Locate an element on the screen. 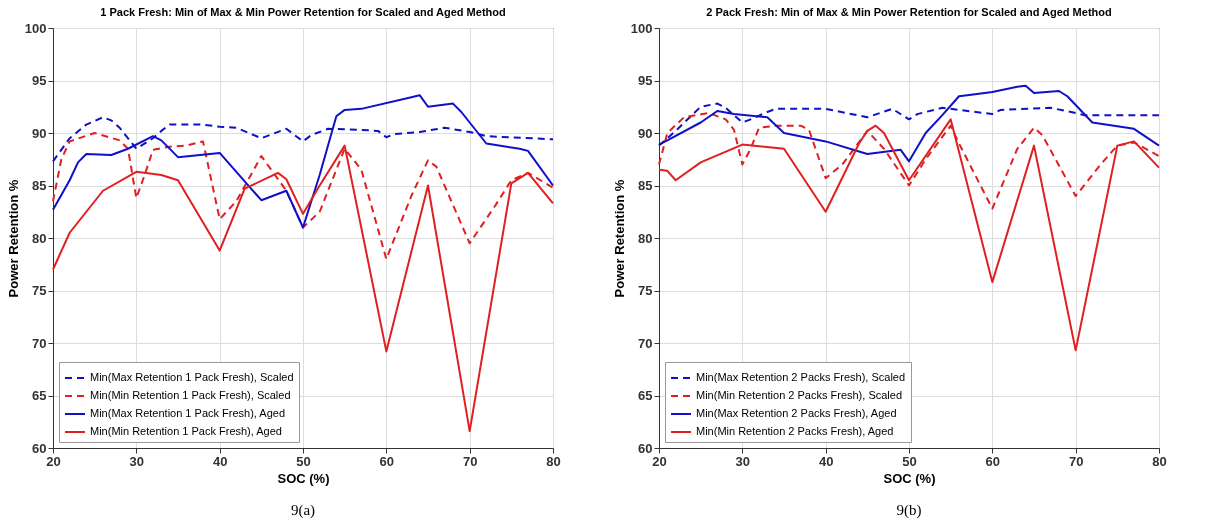 This screenshot has height=526, width=1212. chart-title: 2 Pack Fresh: Min of Max & Min Power Retention for Scaled and Aged Method is located at coordinates (909, 12).